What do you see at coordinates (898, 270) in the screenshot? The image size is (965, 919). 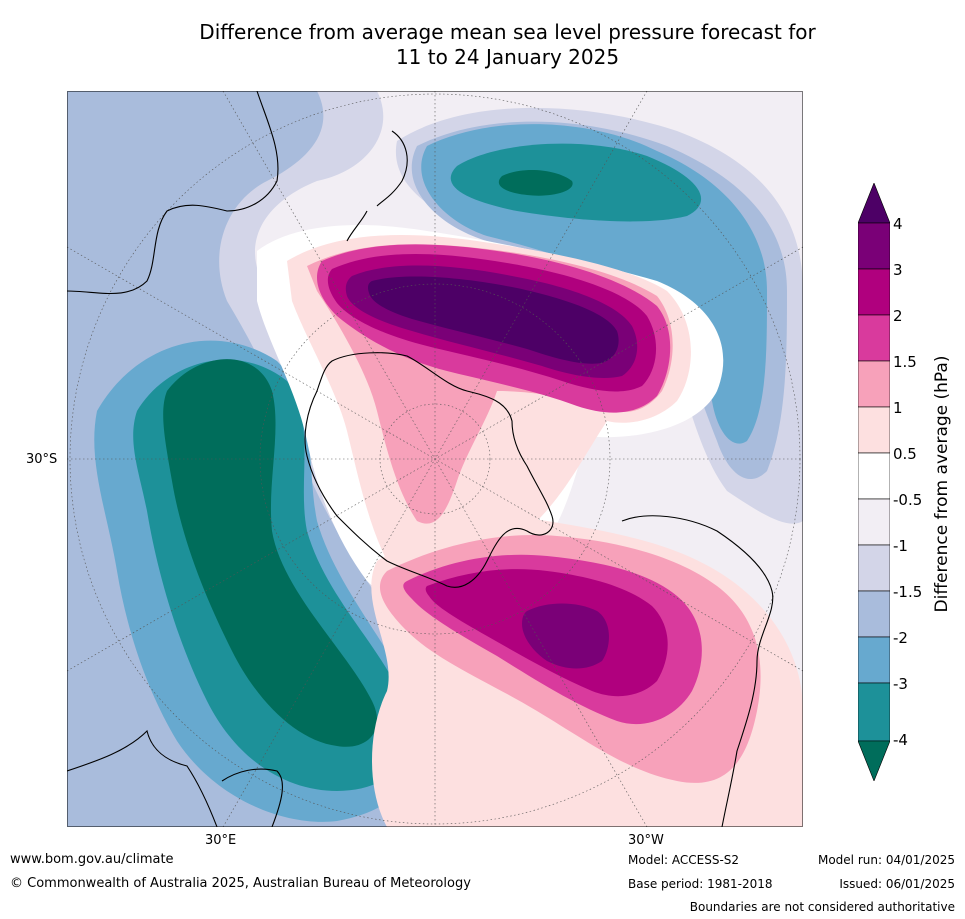 I see `colorbar-tick-3: 3` at bounding box center [898, 270].